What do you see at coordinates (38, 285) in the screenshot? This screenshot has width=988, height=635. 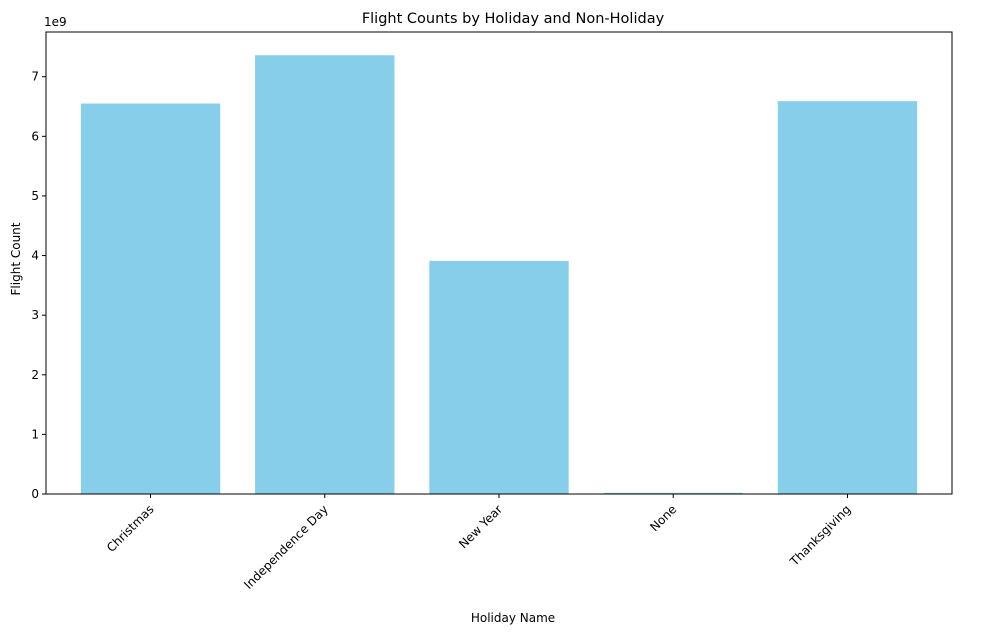 I see `y-axis-ticks: 0 1 2 3 4 5 6 7` at bounding box center [38, 285].